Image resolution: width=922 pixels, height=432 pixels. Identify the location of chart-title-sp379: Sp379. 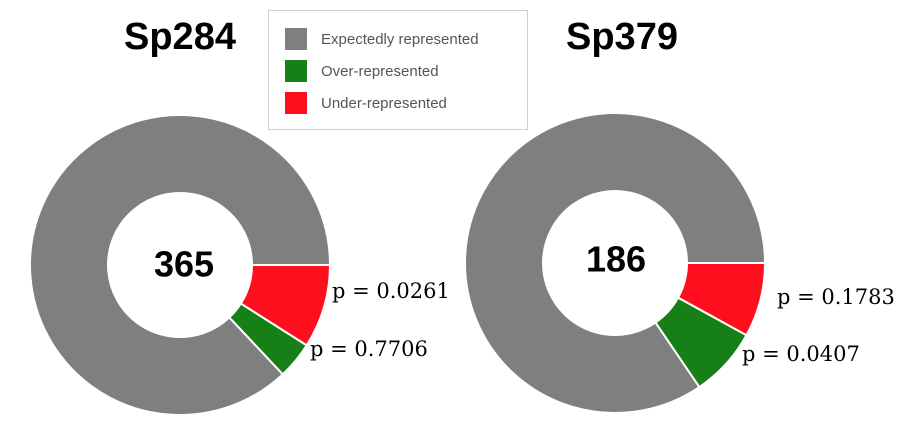
(622, 37).